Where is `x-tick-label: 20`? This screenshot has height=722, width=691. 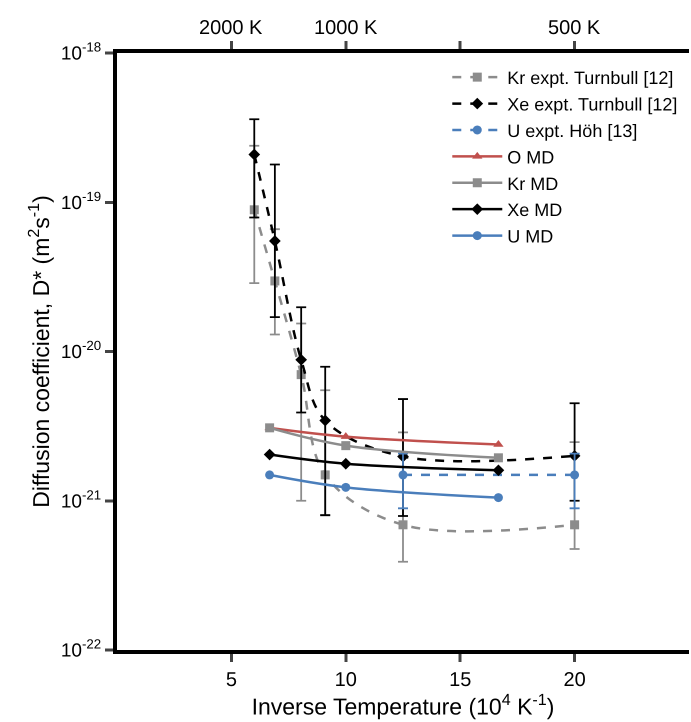
x-tick-label: 20 is located at coordinates (574, 680).